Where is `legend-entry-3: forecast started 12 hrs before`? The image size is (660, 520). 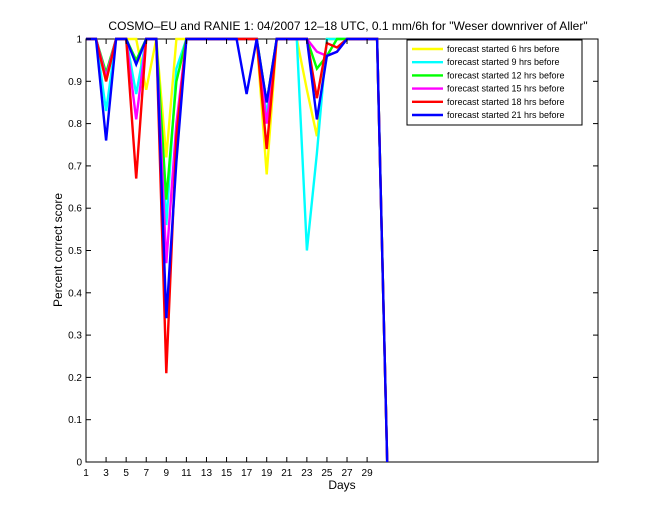 legend-entry-3: forecast started 12 hrs before is located at coordinates (506, 75).